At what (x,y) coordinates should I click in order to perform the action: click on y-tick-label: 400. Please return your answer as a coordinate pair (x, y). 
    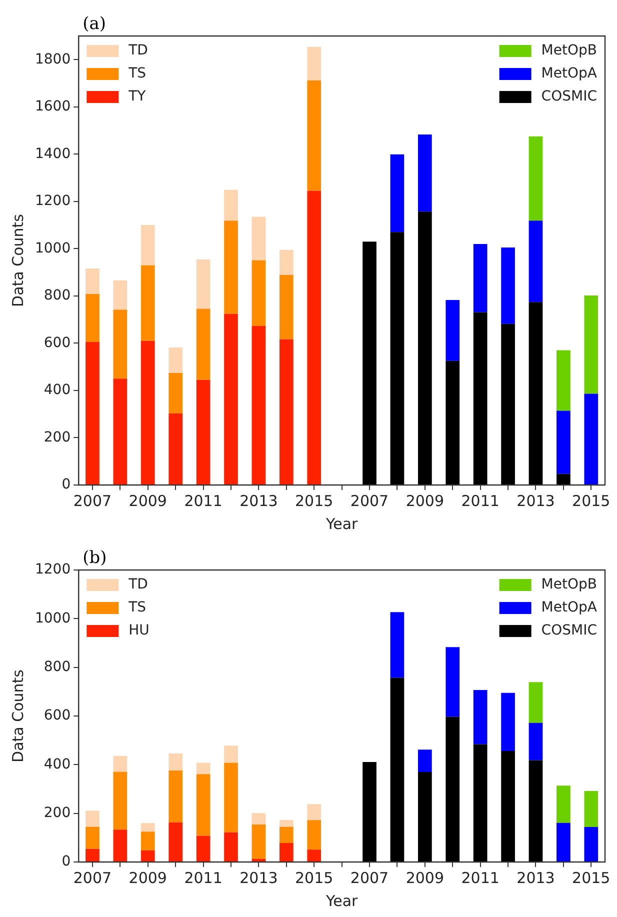
    Looking at the image, I should click on (57, 764).